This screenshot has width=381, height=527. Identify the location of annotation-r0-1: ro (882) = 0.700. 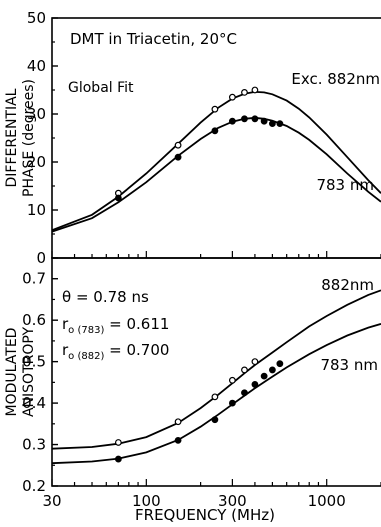
(115, 351).